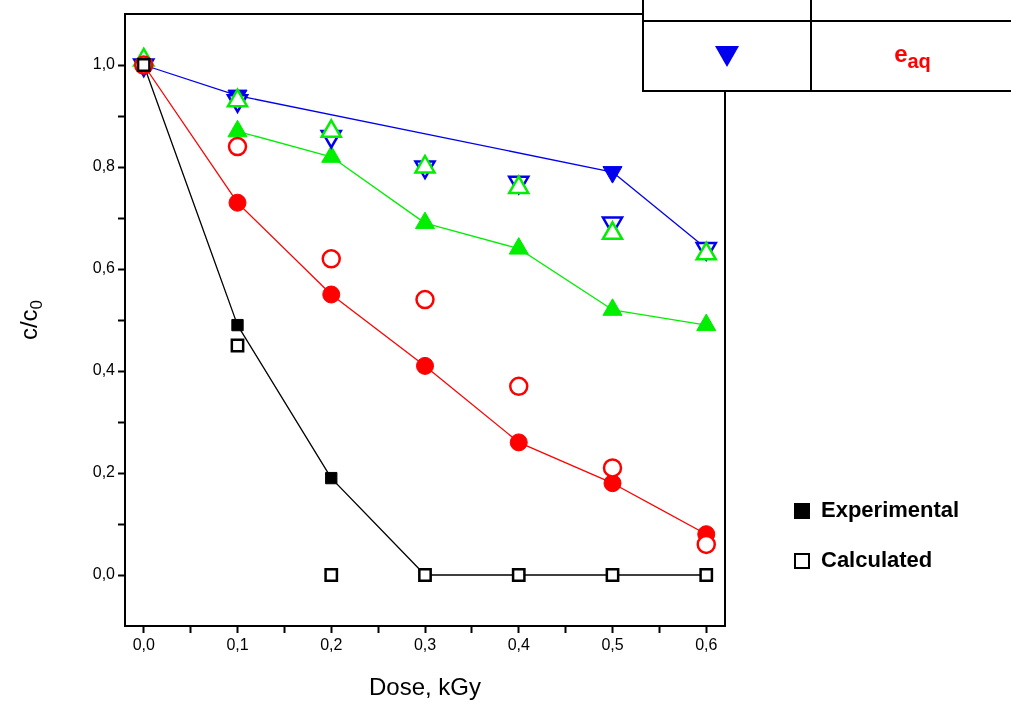 The image size is (1011, 702). I want to click on x-tick-label: 0,3, so click(425, 645).